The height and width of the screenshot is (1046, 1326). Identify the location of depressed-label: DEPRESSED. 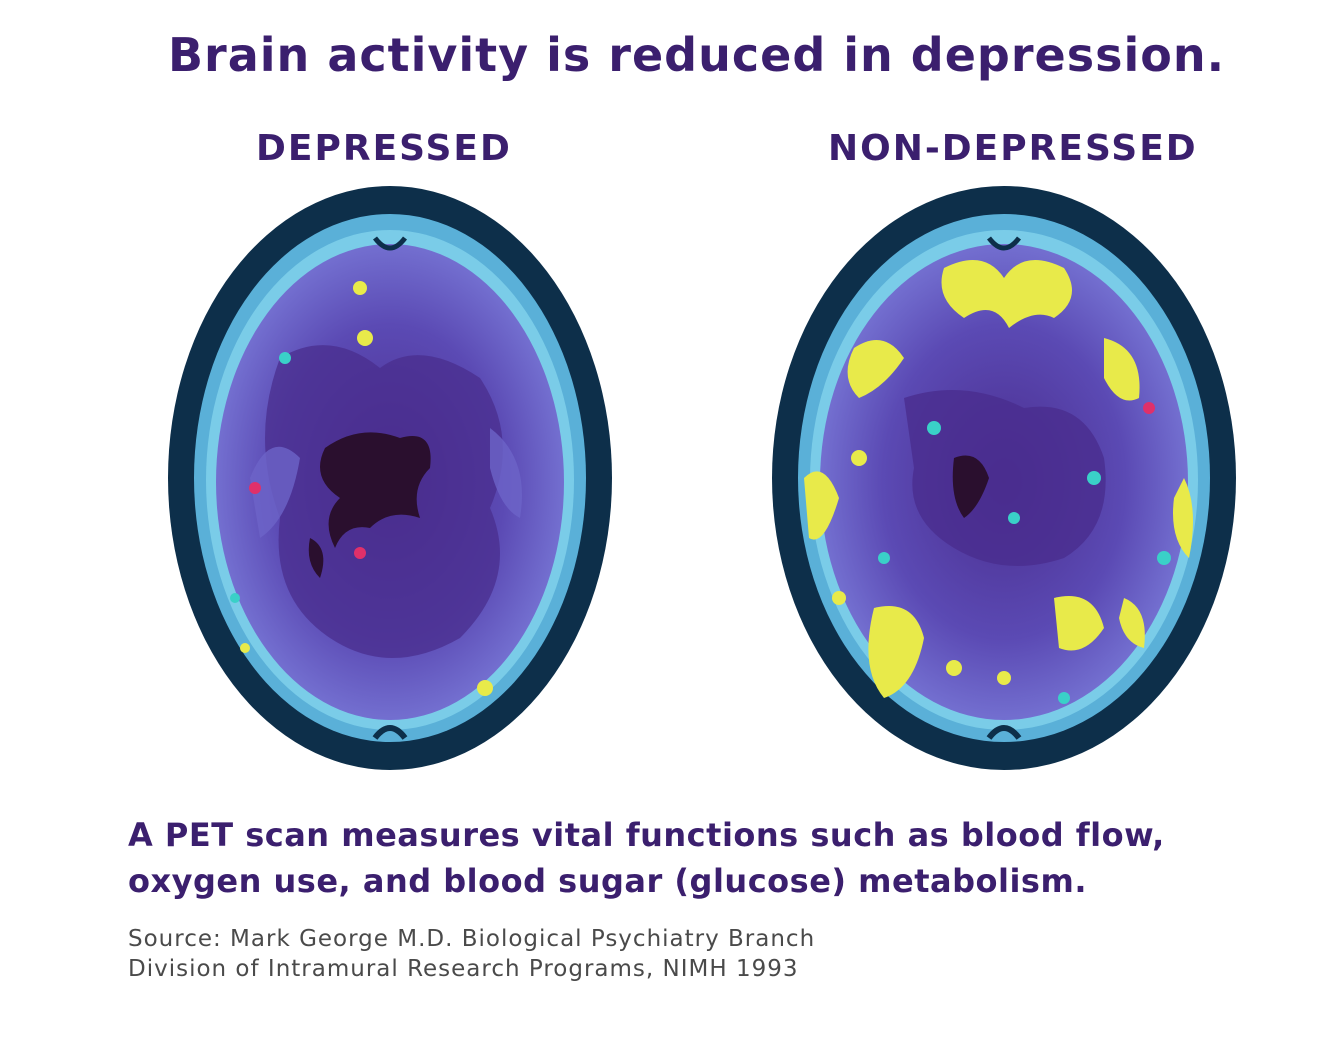
(384, 148).